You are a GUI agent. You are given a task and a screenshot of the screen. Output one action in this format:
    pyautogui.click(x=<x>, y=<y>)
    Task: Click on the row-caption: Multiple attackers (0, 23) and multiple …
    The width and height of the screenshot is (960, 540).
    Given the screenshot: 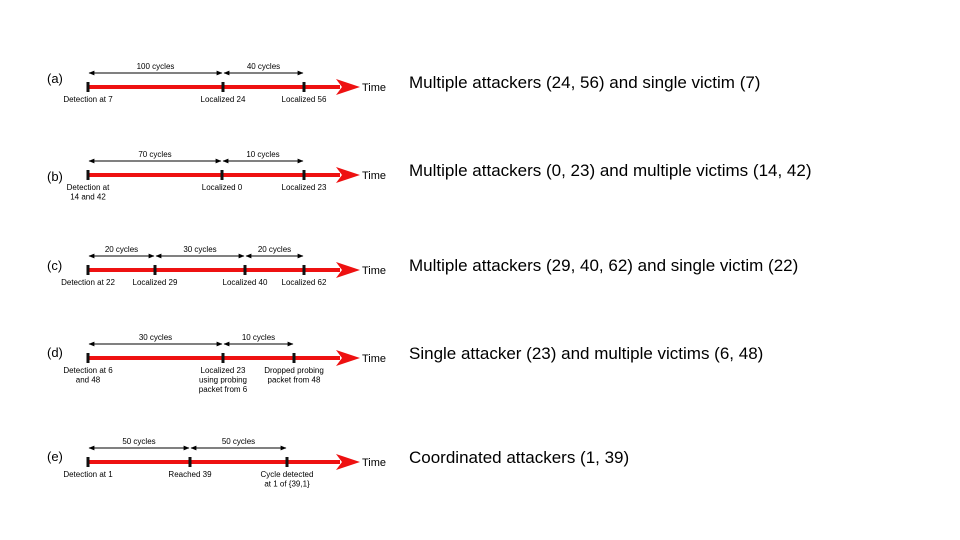 What is the action you would take?
    pyautogui.click(x=610, y=170)
    